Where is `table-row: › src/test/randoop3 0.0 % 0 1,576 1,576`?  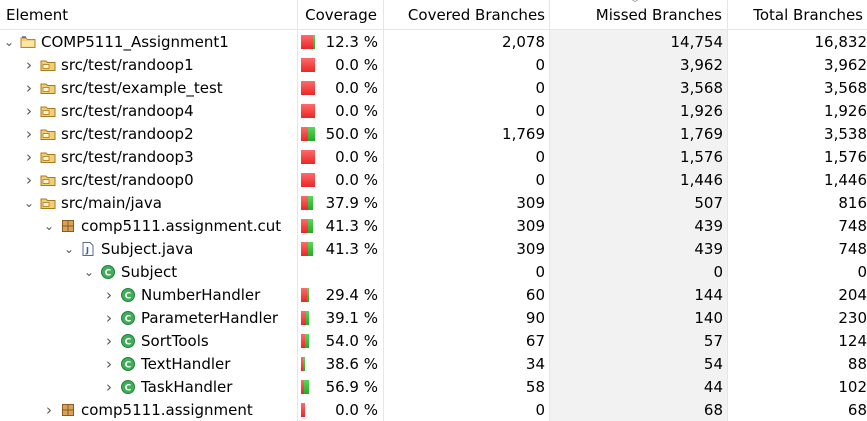
table-row: › src/test/randoop3 0.0 % 0 1,576 1,576 is located at coordinates (433, 156).